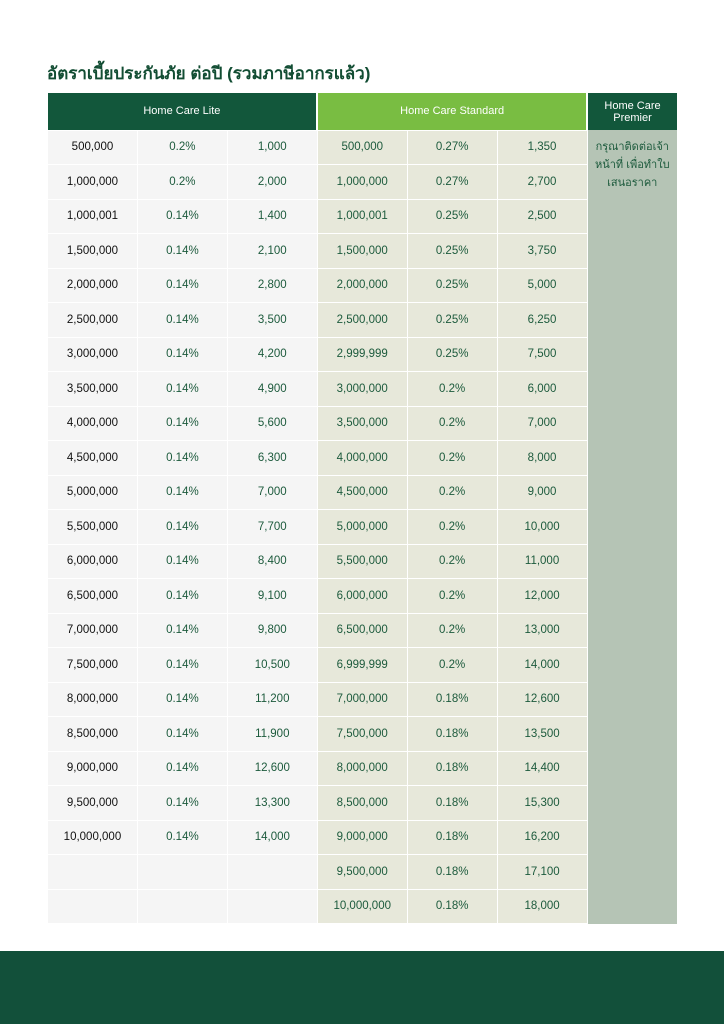 The image size is (724, 1024). What do you see at coordinates (92, 423) in the screenshot?
I see `lite-cell: 4,000,000` at bounding box center [92, 423].